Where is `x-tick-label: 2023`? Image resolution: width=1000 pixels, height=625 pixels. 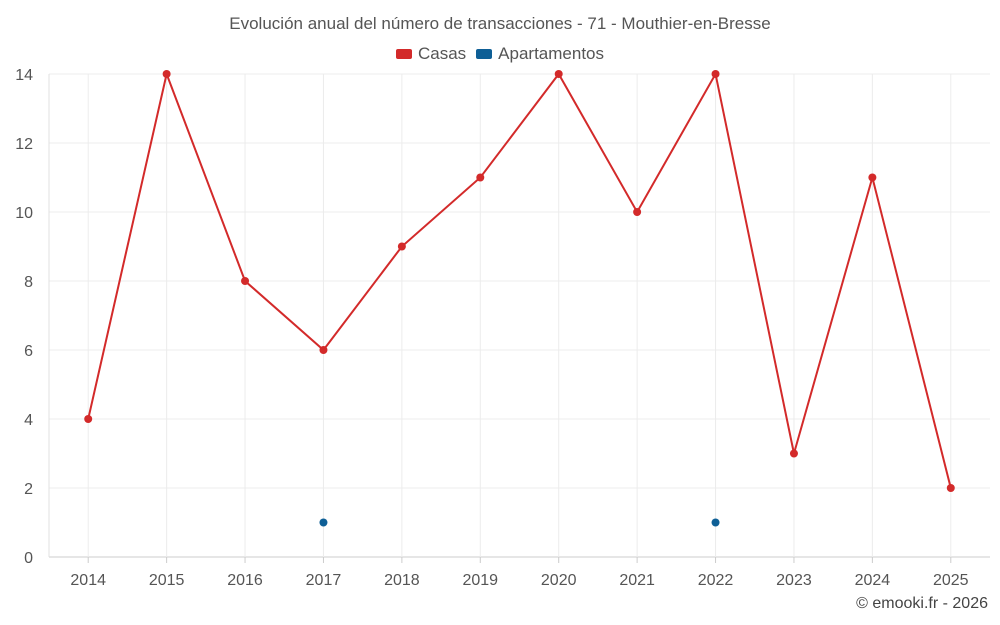
x-tick-label: 2023 is located at coordinates (794, 580).